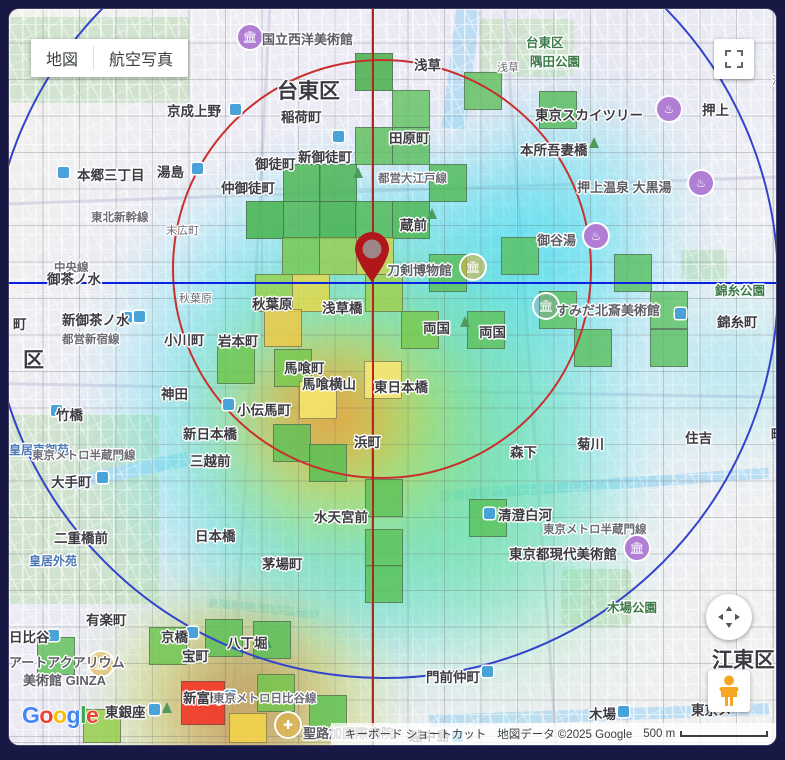  What do you see at coordinates (373, 377) in the screenshot?
I see `crosshair-vertical` at bounding box center [373, 377].